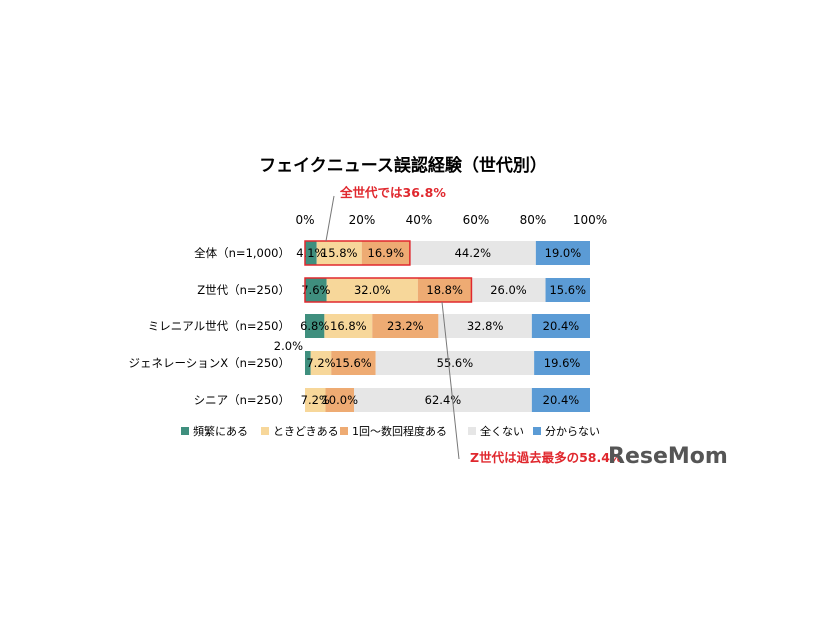 Image resolution: width=826 pixels, height=620 pixels. Describe the element at coordinates (546, 457) in the screenshot. I see `callout-text: Z世代は過去最多の58.4%` at that location.